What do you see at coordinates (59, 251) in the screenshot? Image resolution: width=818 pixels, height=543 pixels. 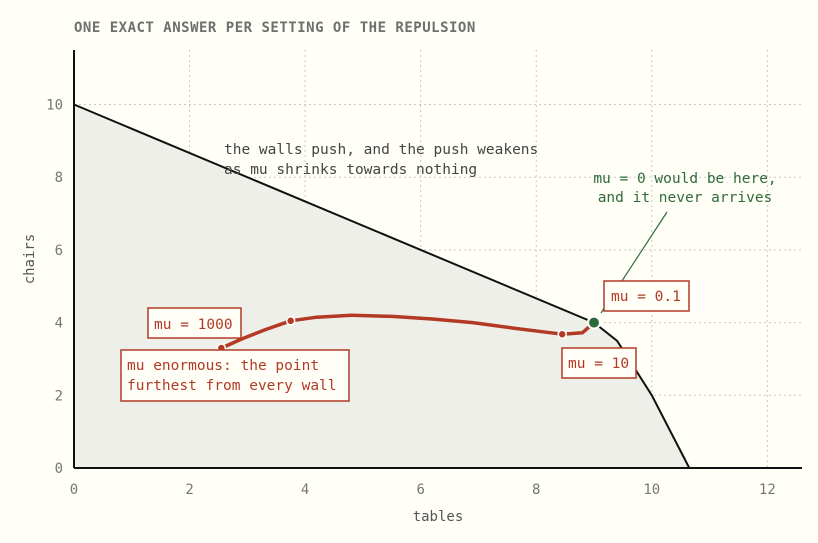 I see `y-tick-label: 6` at bounding box center [59, 251].